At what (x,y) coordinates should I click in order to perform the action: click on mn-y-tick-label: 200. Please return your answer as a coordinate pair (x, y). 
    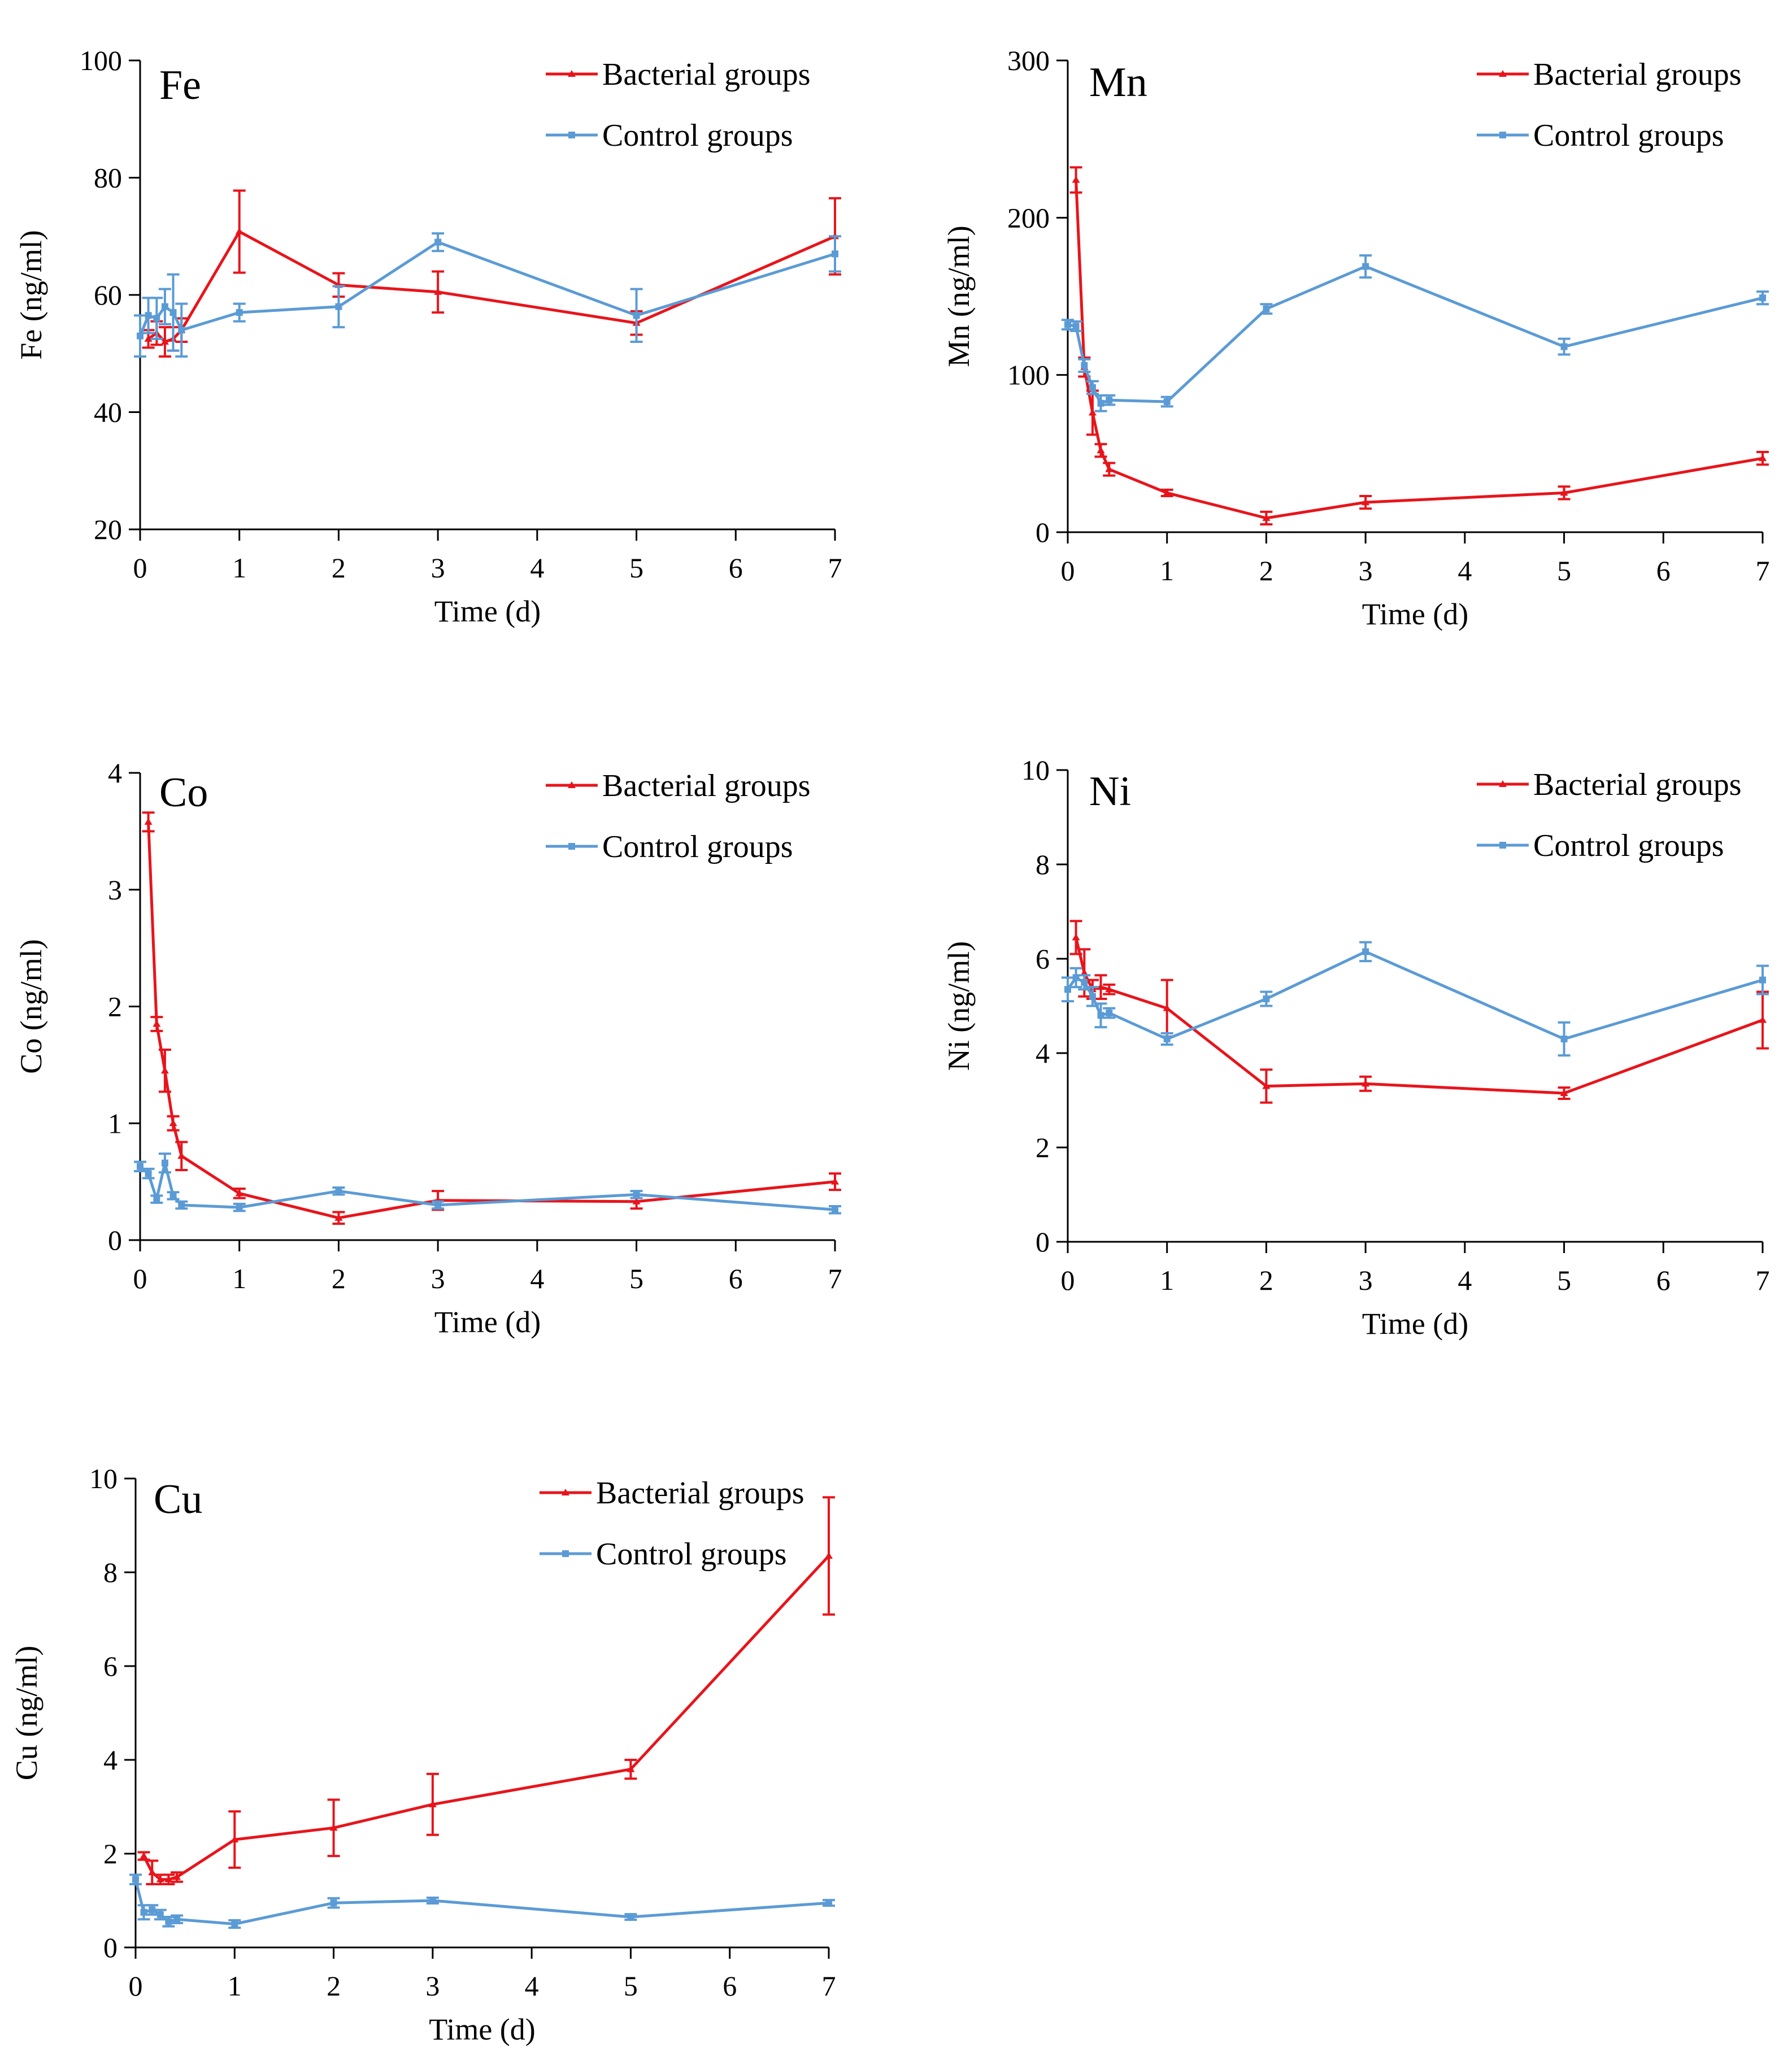
    Looking at the image, I should click on (1029, 217).